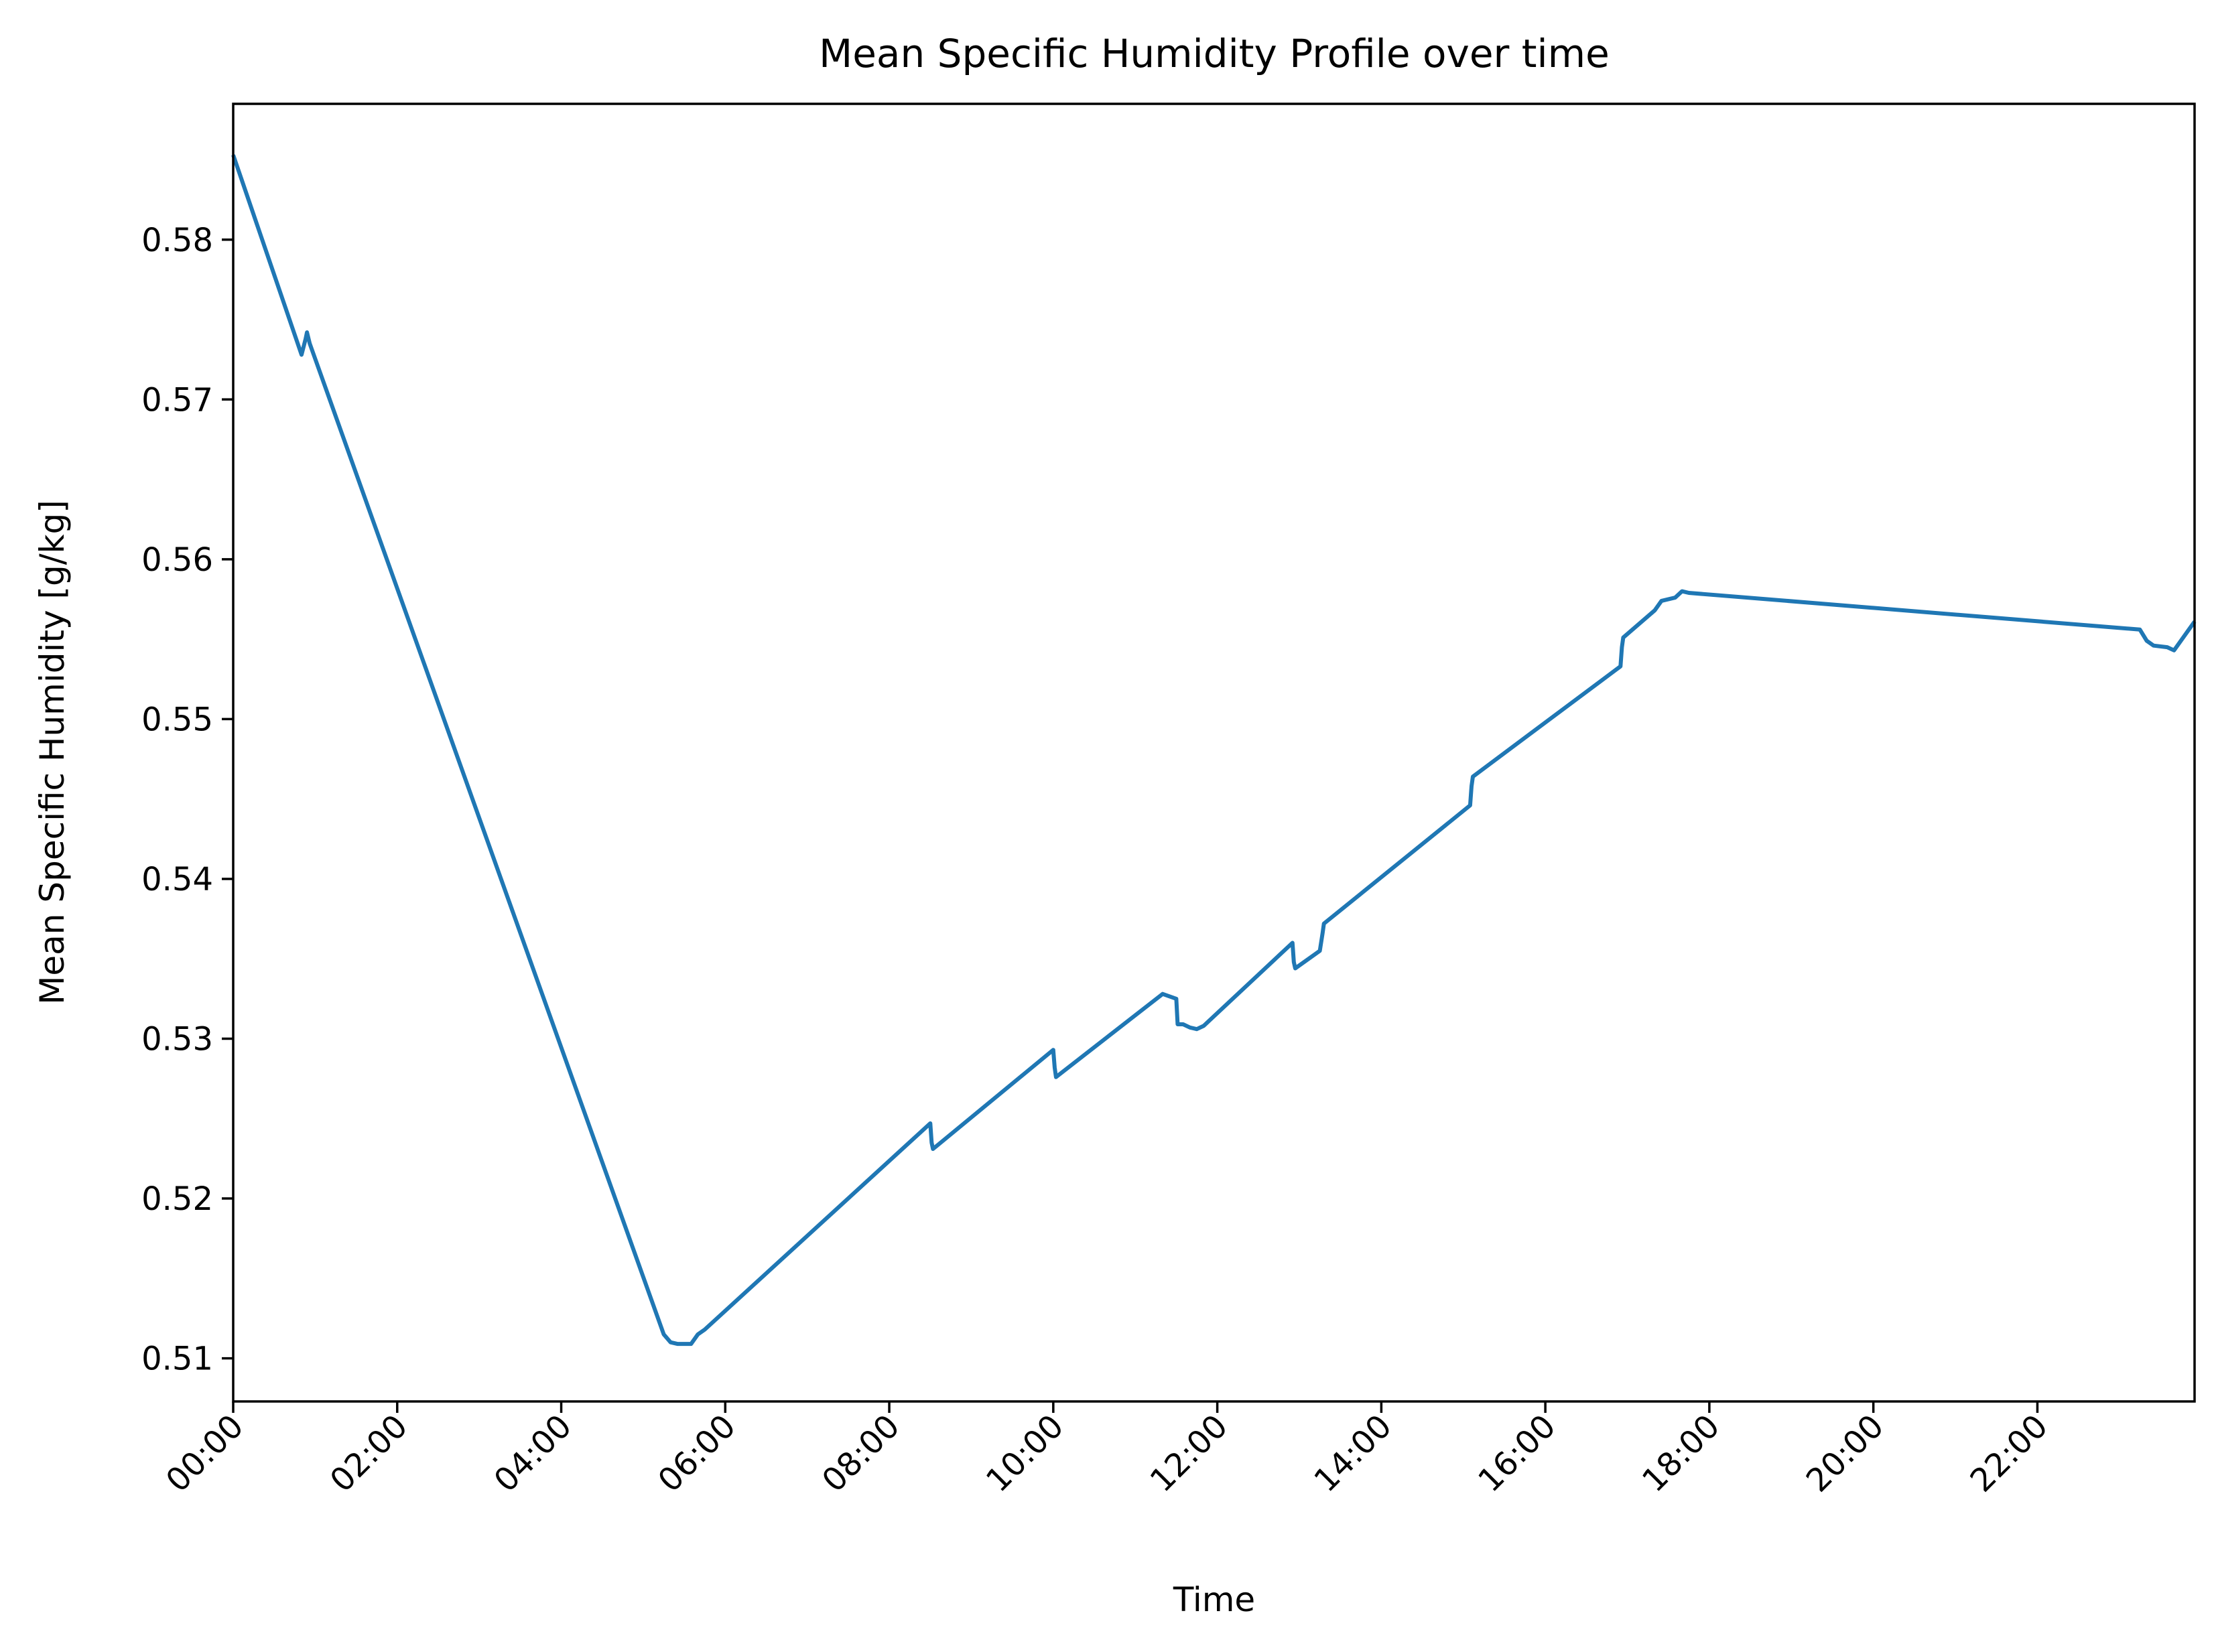 Image resolution: width=2214 pixels, height=1652 pixels. Describe the element at coordinates (177, 1199) in the screenshot. I see `y-tick-label: 0.52` at that location.